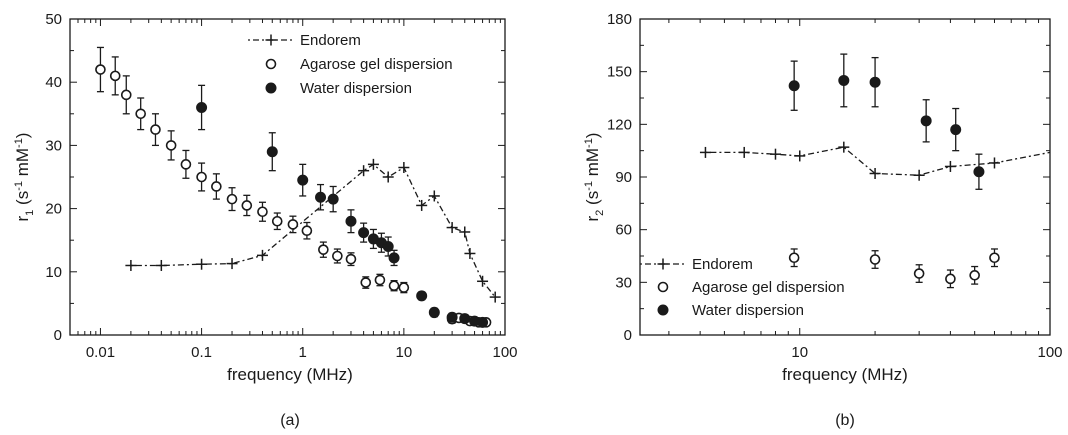 This screenshot has height=435, width=1068. Describe the element at coordinates (589, 186) in the screenshot. I see `b-y-axis-title-part: -1` at that location.